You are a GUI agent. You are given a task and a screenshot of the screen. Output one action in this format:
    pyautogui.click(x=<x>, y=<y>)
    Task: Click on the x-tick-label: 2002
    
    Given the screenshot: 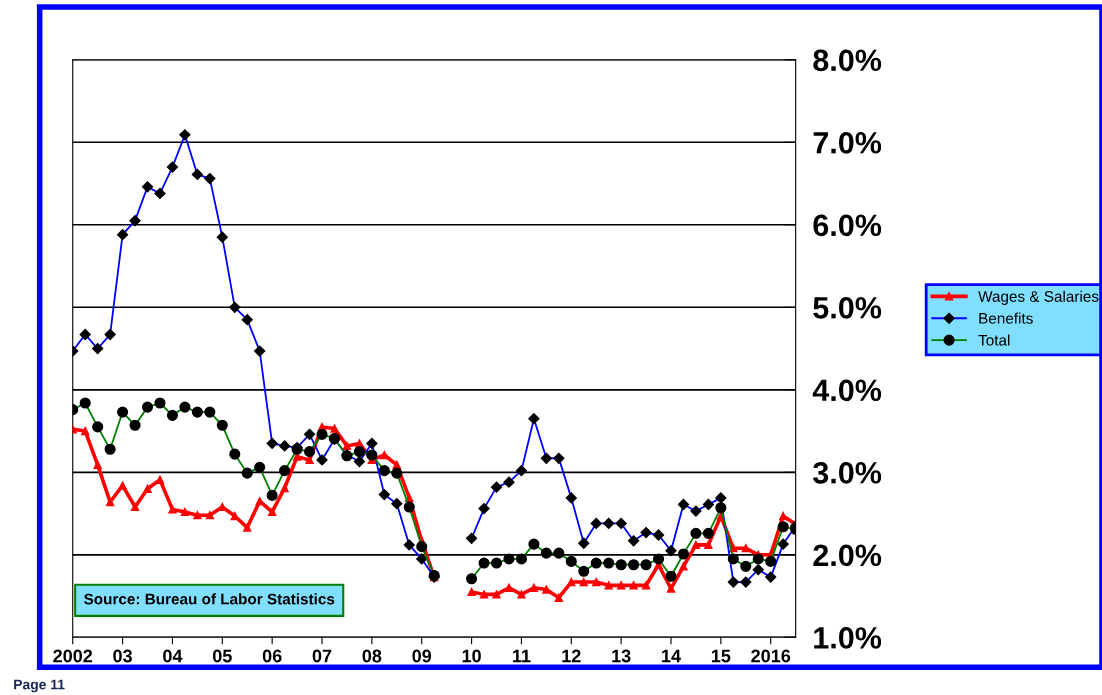 What is the action you would take?
    pyautogui.click(x=73, y=656)
    